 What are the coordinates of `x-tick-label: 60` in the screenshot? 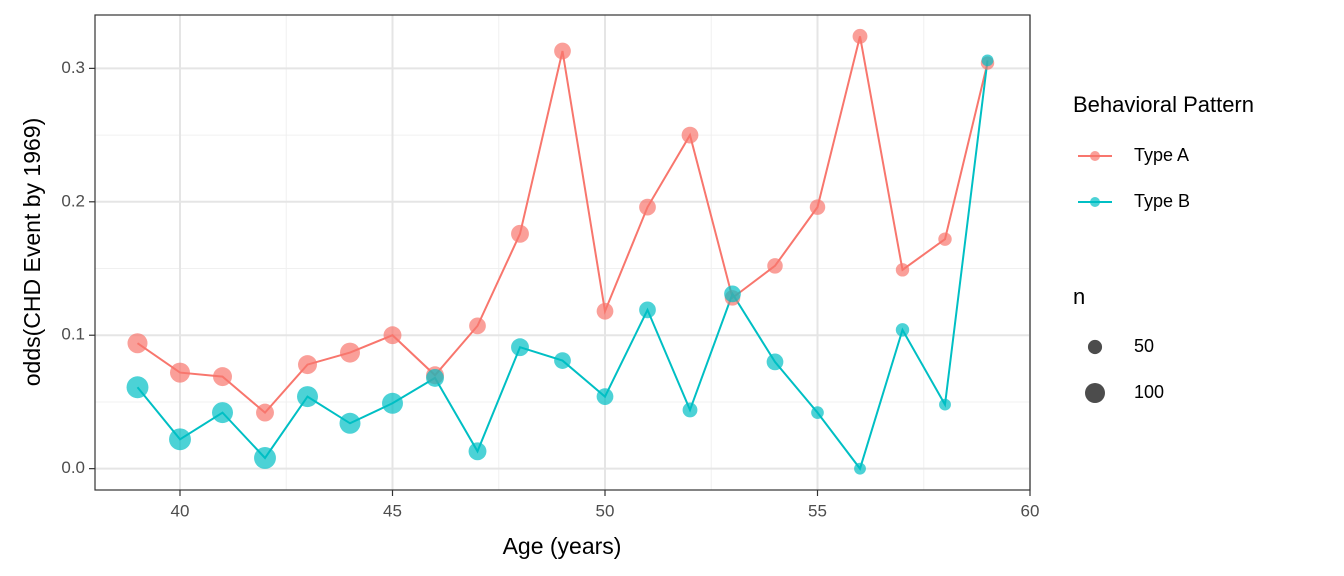 It's located at (1030, 510).